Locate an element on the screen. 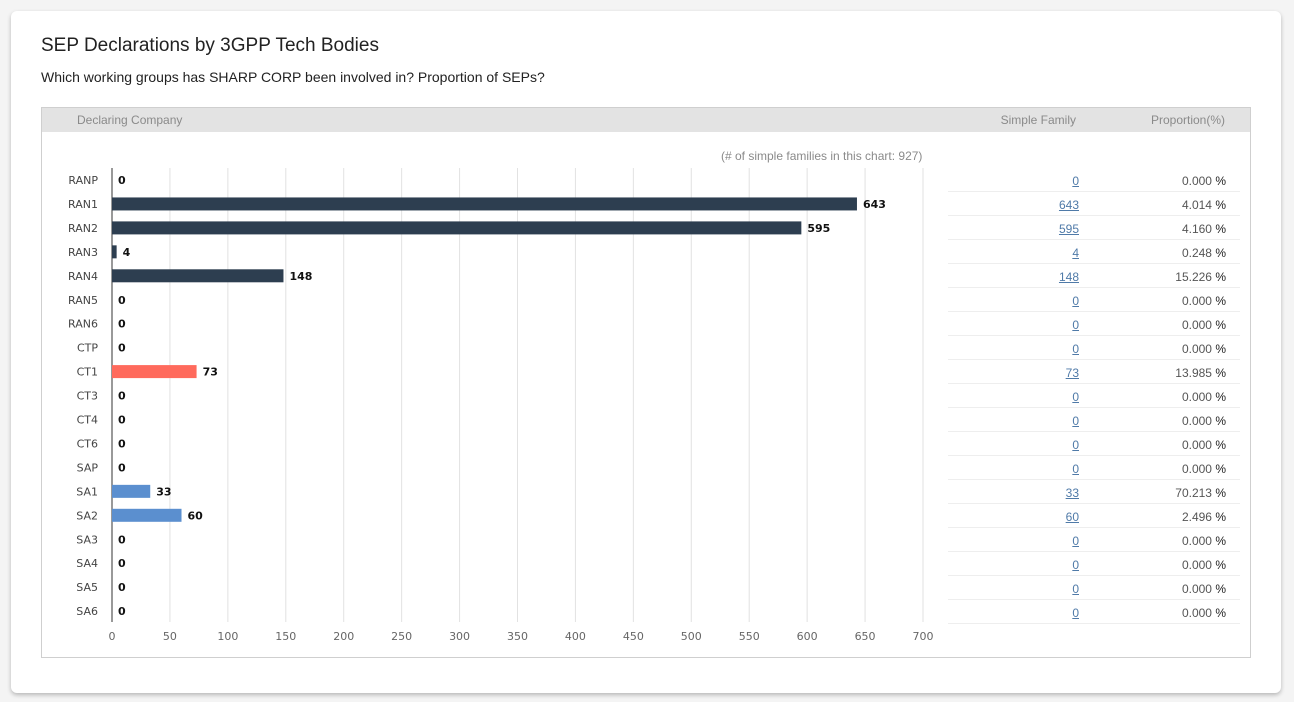 The height and width of the screenshot is (702, 1294). simple-family-link: 148 is located at coordinates (1068, 277).